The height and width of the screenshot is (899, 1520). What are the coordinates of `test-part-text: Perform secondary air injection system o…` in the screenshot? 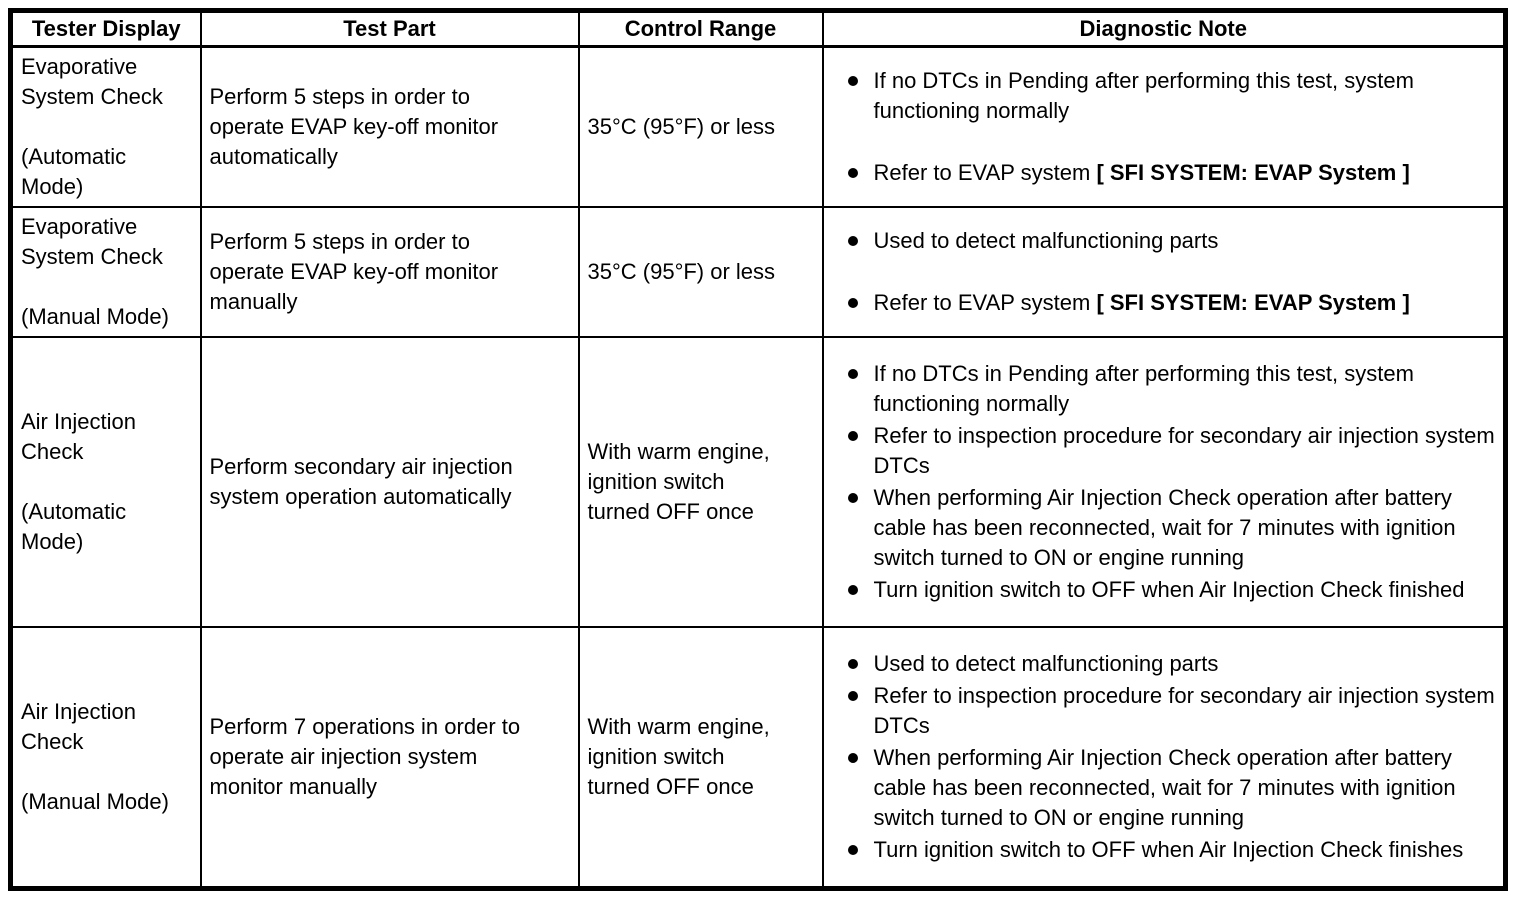 It's located at (361, 481).